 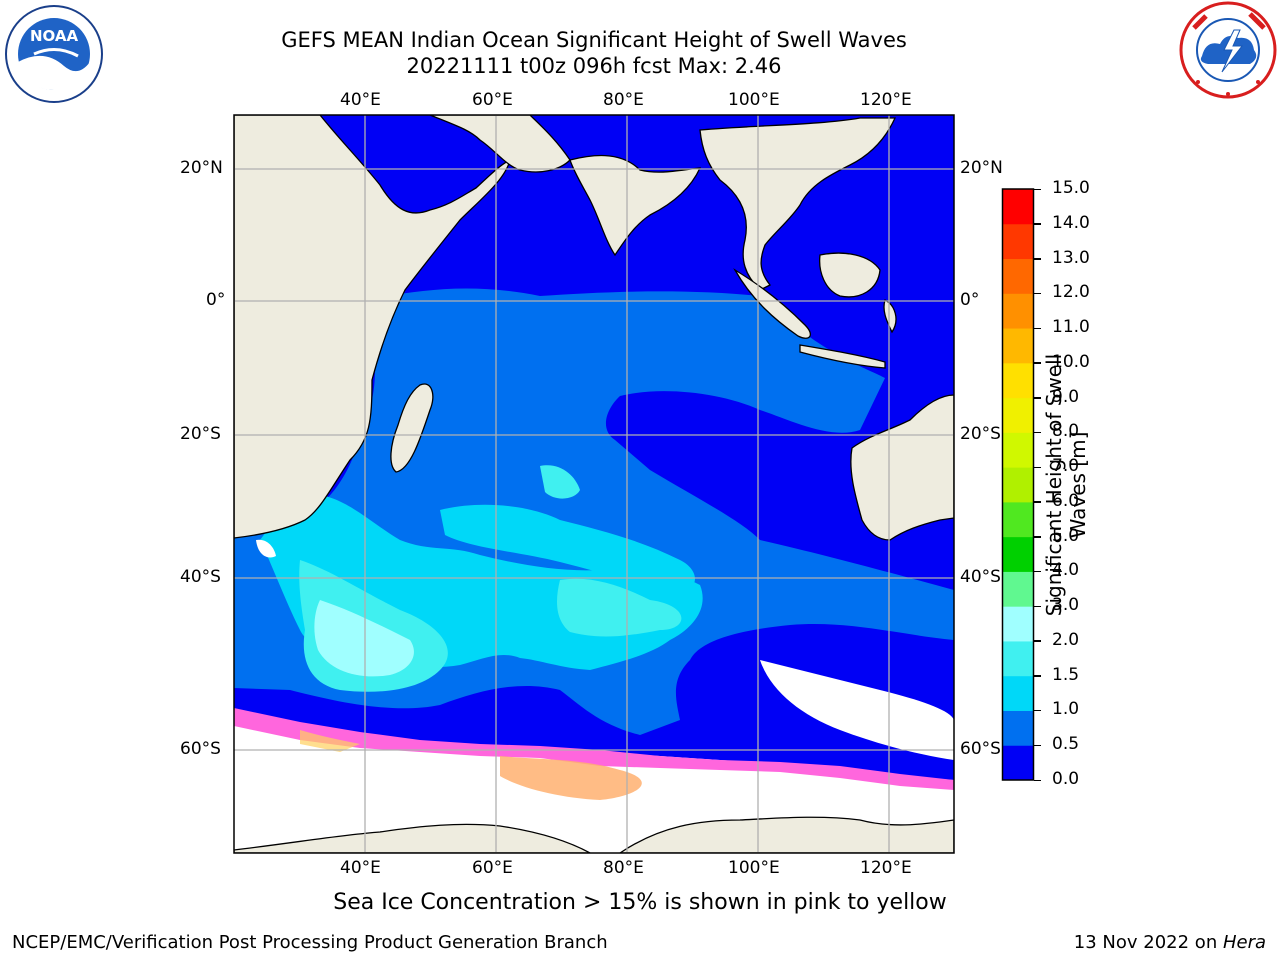 I want to click on lat-label-left: 60°S, so click(x=200, y=749).